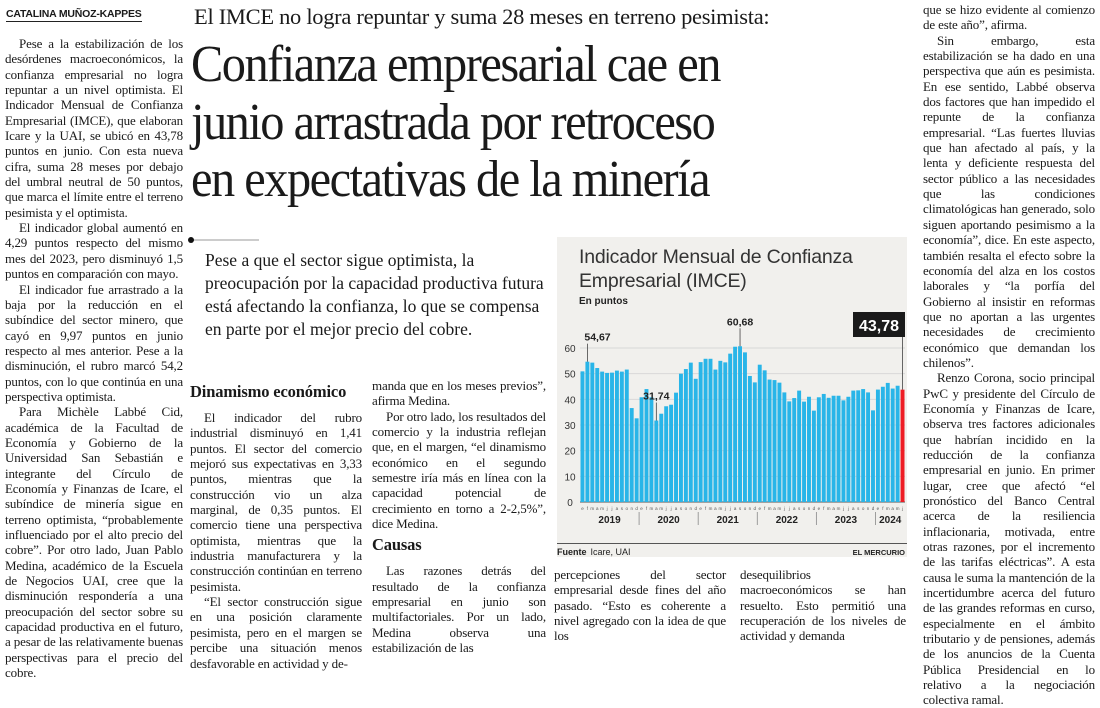 This screenshot has height=708, width=1100. Describe the element at coordinates (570, 349) in the screenshot. I see `y-tick-label: 60` at that location.